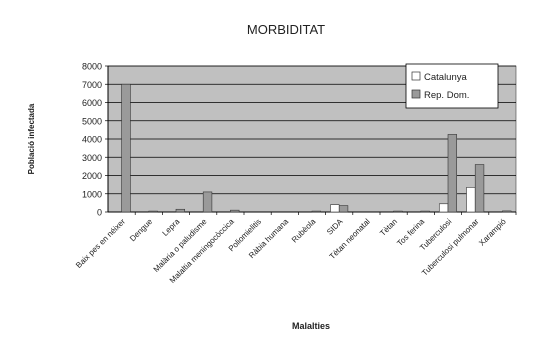 This screenshot has width=548, height=360. Describe the element at coordinates (171, 227) in the screenshot. I see `x-tick-label: Lepra` at that location.